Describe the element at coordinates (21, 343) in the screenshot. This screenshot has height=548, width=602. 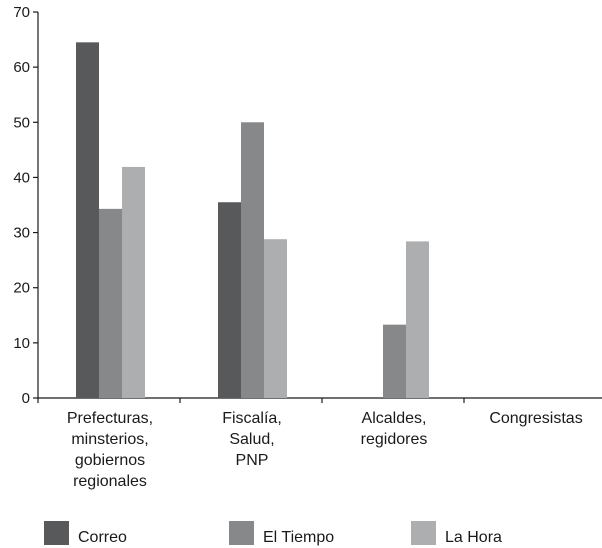
I see `y-tick-label: 10` at that location.